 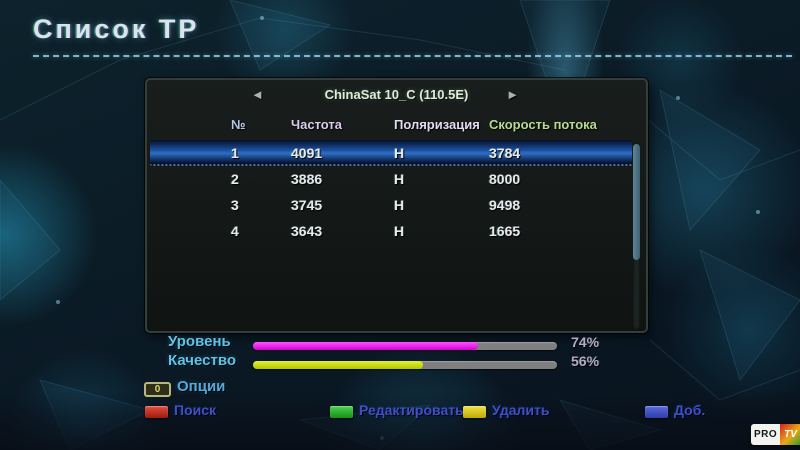 What do you see at coordinates (505, 153) in the screenshot?
I see `cell-symbol-rate: 3784` at bounding box center [505, 153].